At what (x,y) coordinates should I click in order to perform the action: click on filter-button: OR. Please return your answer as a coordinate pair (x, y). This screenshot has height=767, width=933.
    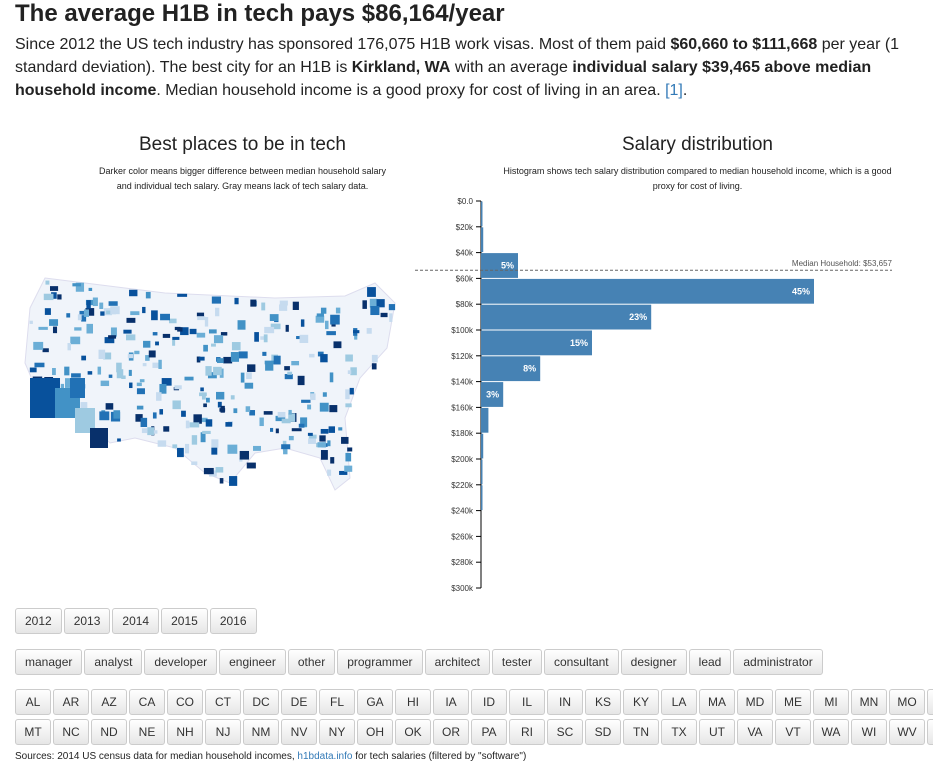
    Looking at the image, I should click on (451, 732).